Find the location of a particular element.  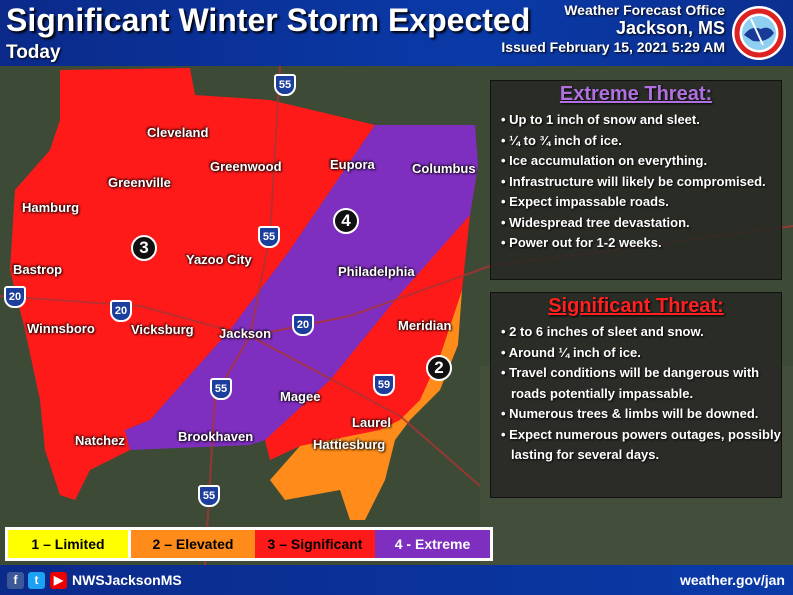

twitter-icon: t is located at coordinates (36, 580).